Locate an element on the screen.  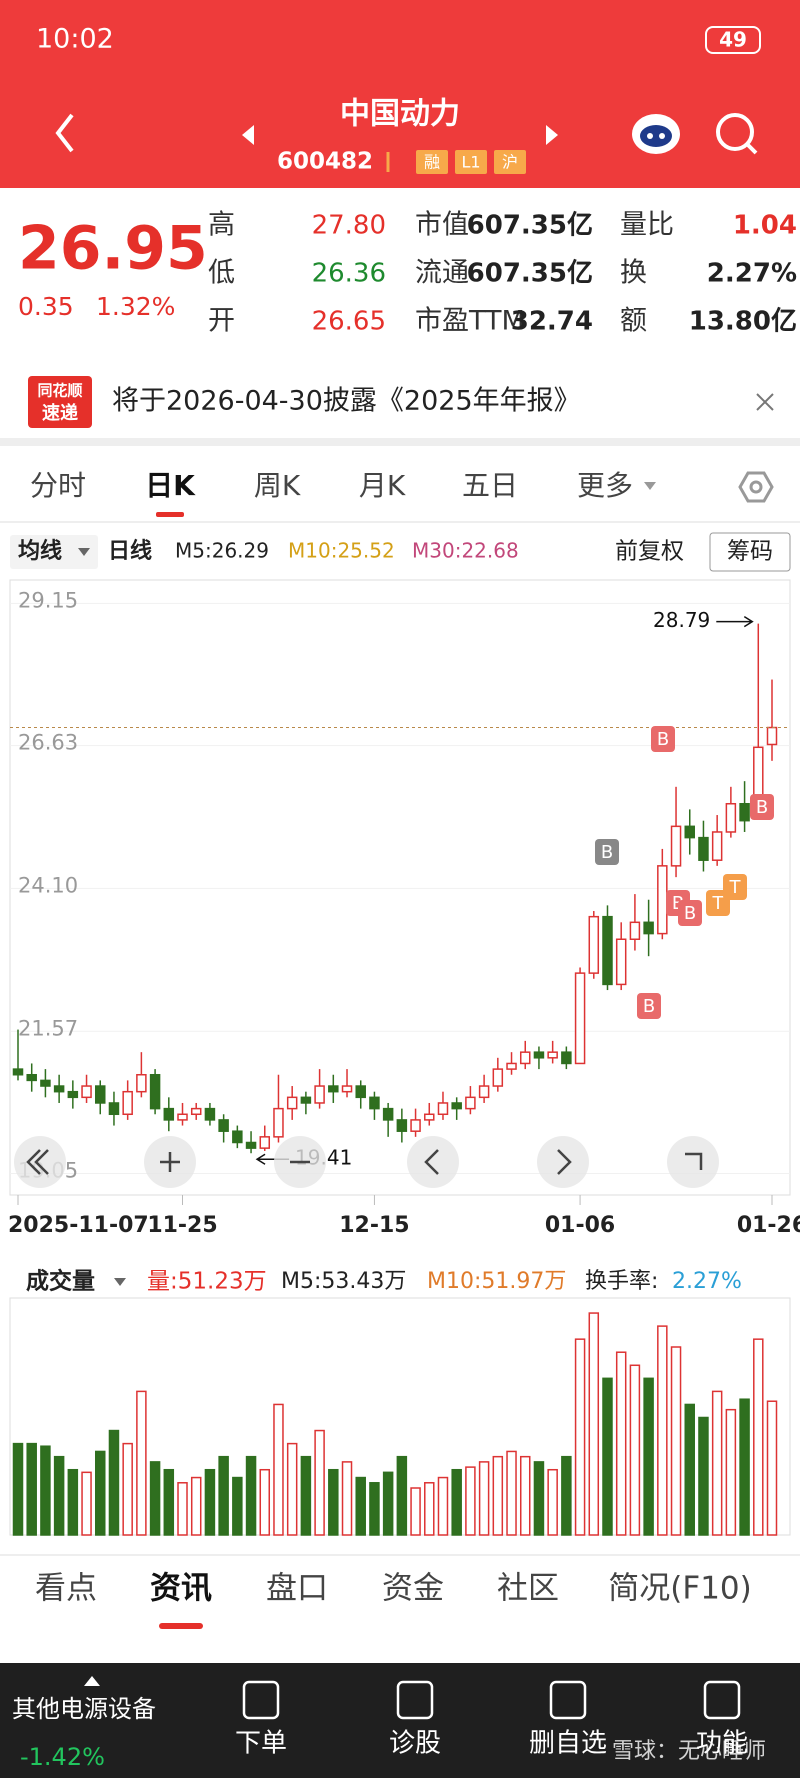
notice-text: 将于2026-04-30披露《2025年年报》 is located at coordinates (346, 401).